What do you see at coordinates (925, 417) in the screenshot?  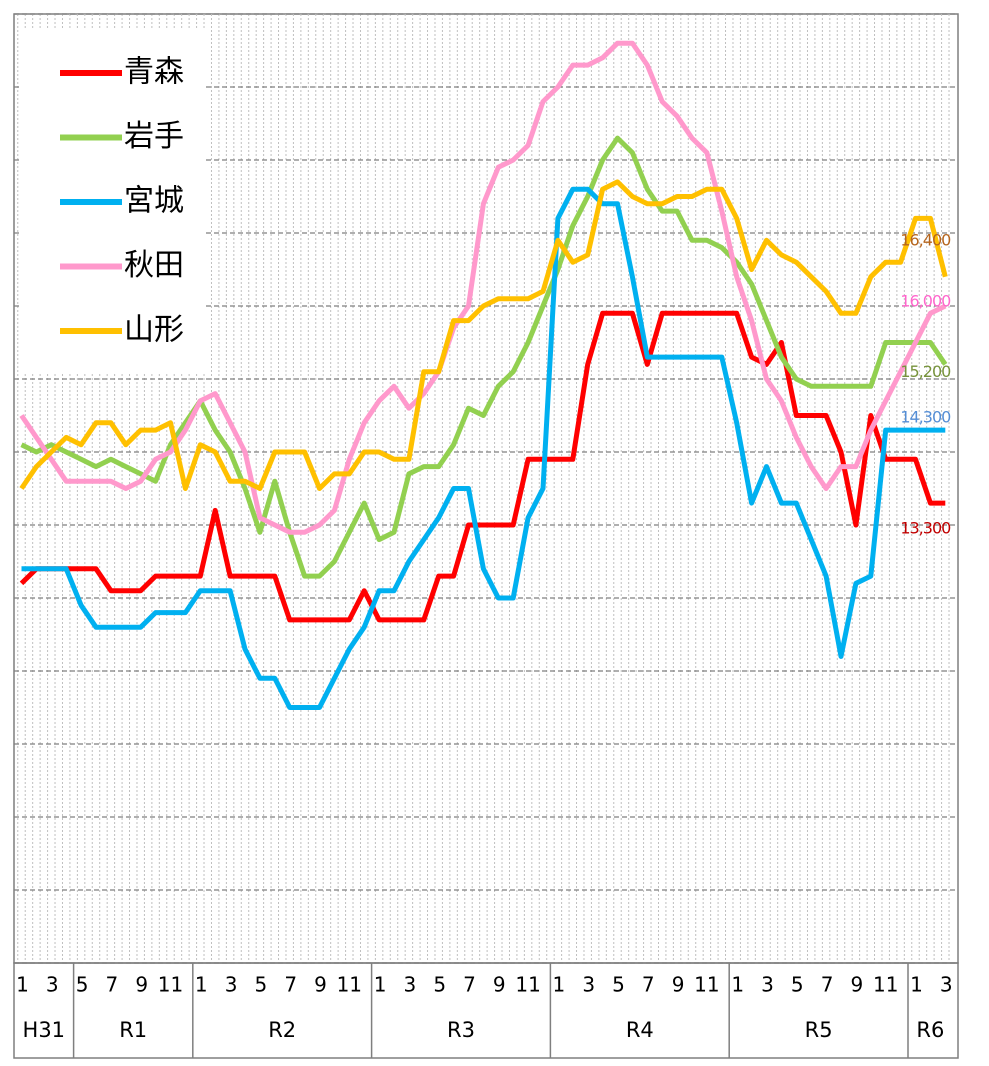 I see `value-label: 14,300` at bounding box center [925, 417].